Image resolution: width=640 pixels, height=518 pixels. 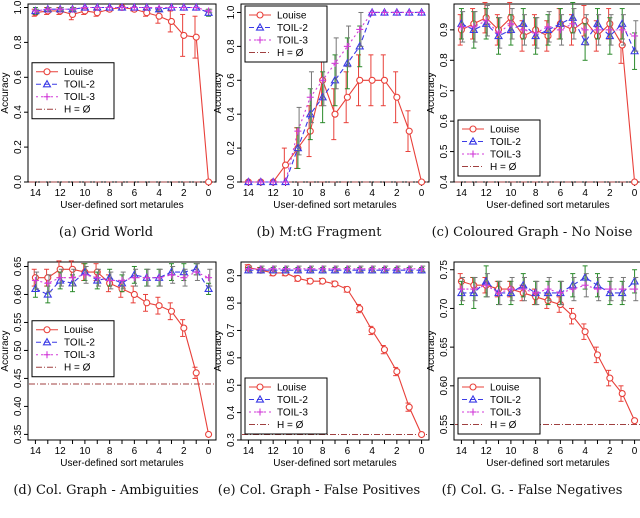 I want to click on y-tick-label: 0.5, so click(x=444, y=151).